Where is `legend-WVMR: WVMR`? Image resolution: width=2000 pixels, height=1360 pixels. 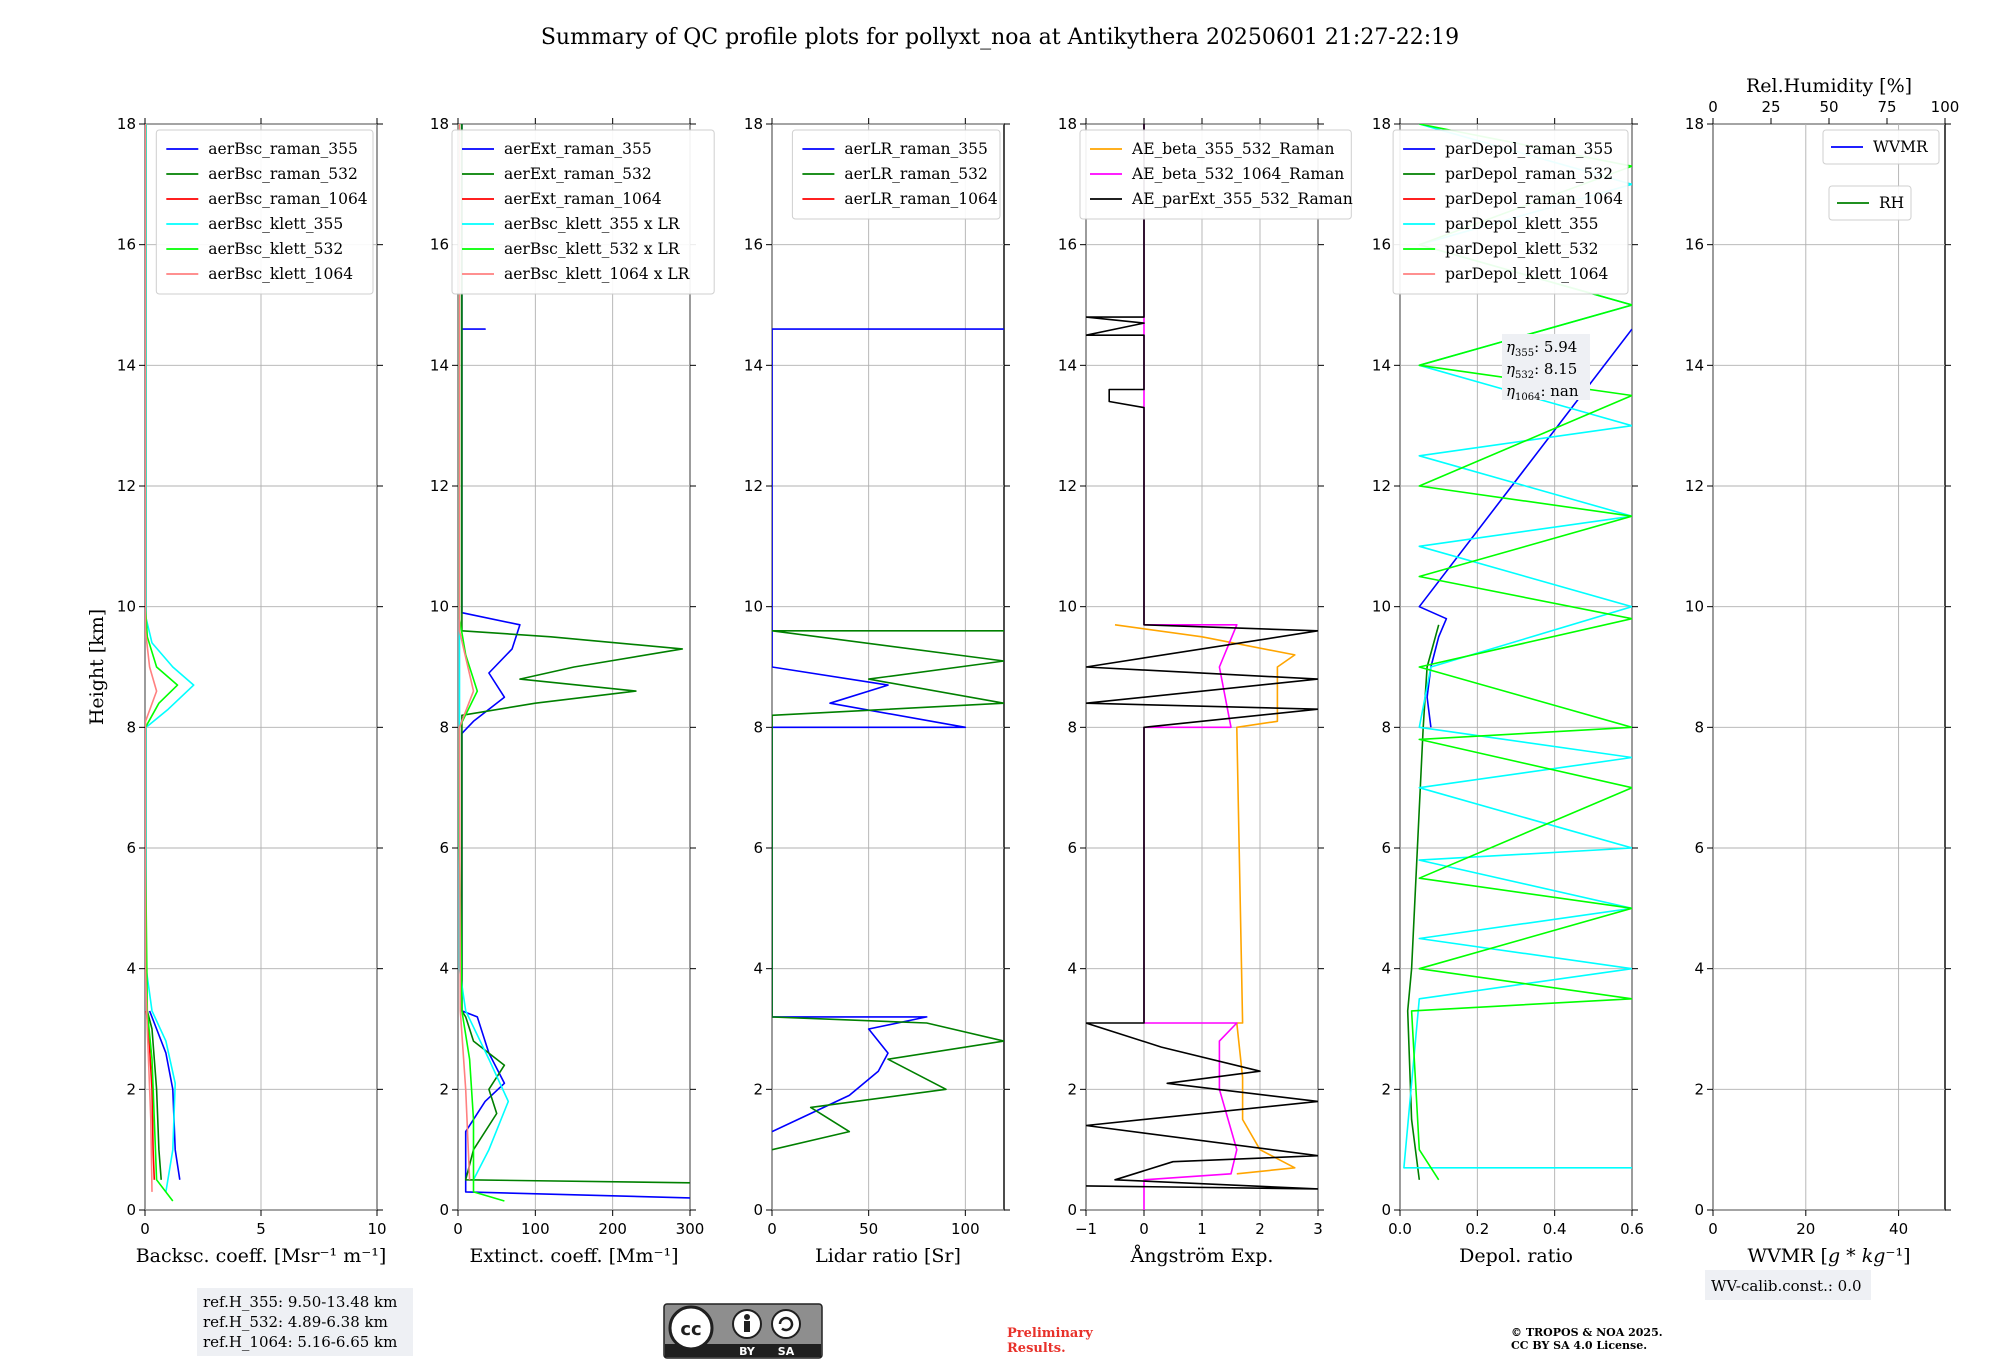 legend-WVMR: WVMR is located at coordinates (1881, 147).